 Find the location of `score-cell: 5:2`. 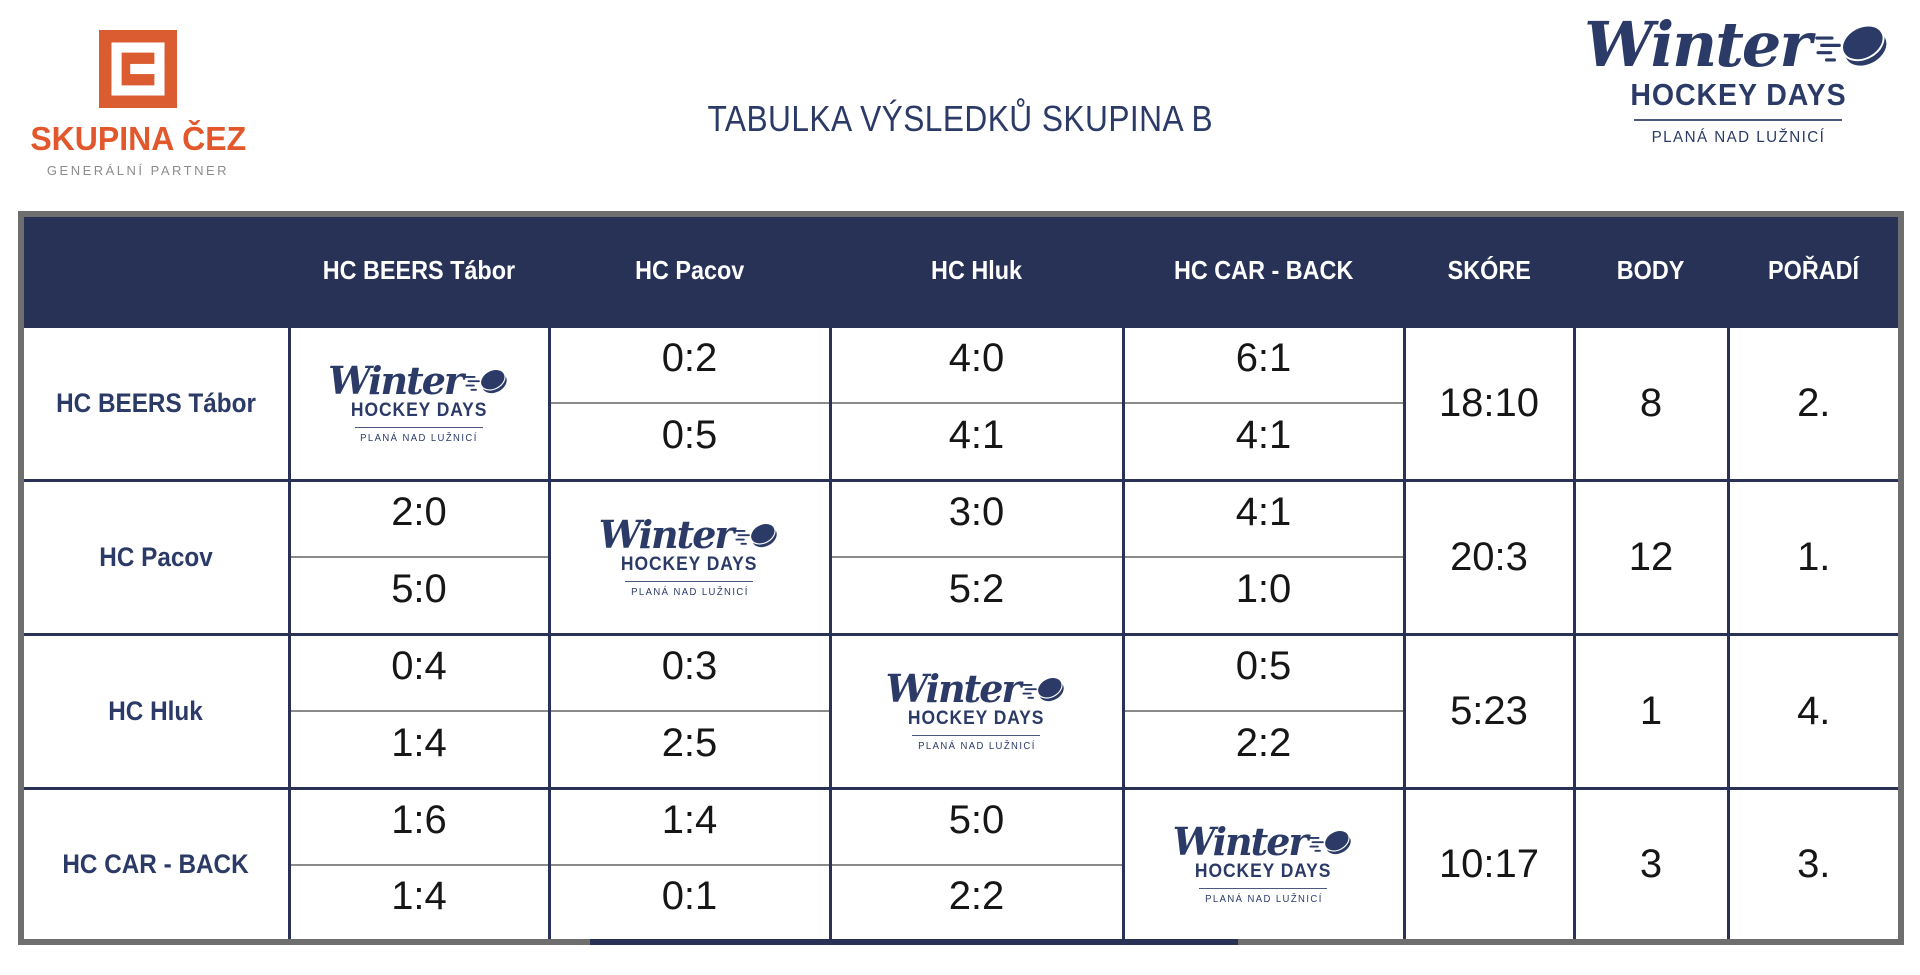

score-cell: 5:2 is located at coordinates (976, 596).